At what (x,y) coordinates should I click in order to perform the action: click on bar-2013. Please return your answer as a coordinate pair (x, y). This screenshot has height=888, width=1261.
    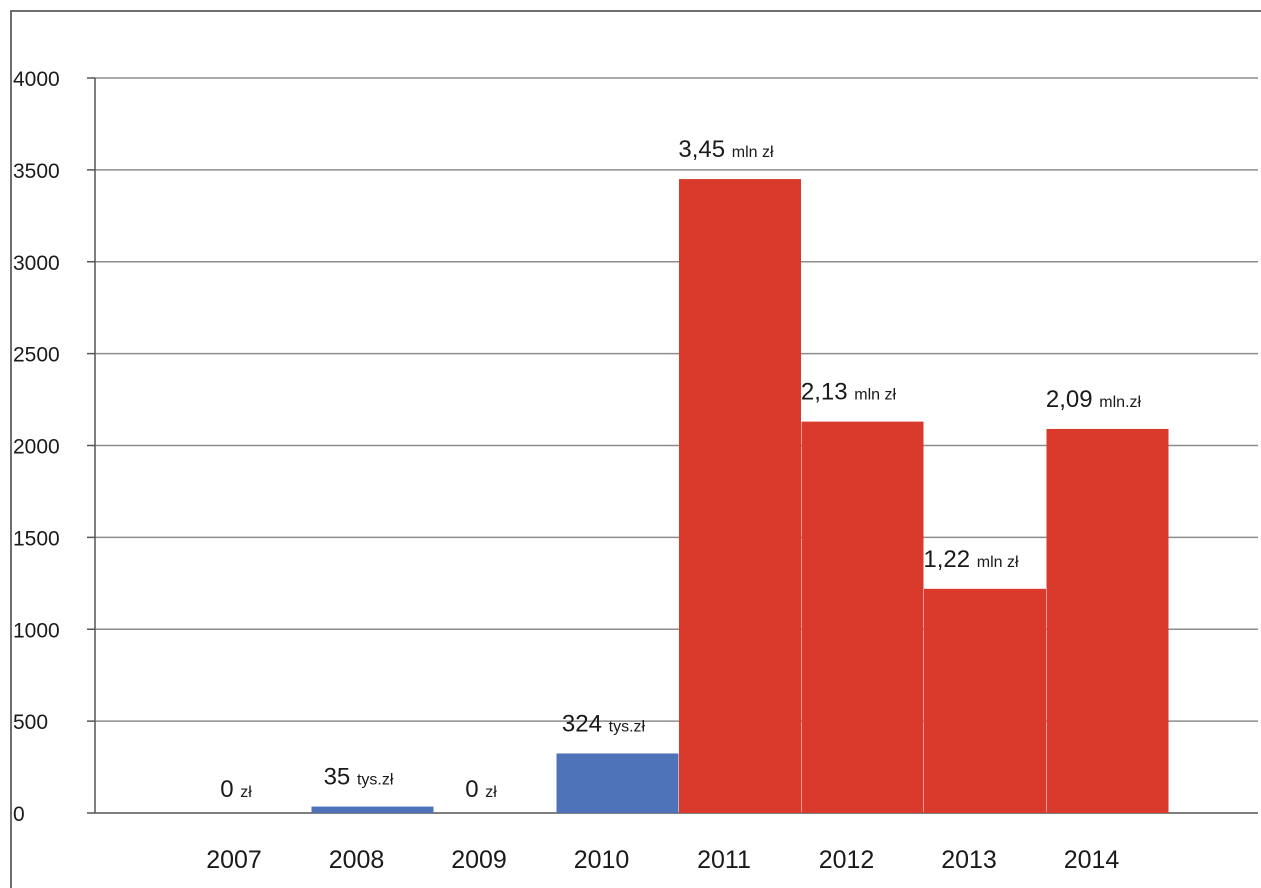
    Looking at the image, I should click on (985, 700).